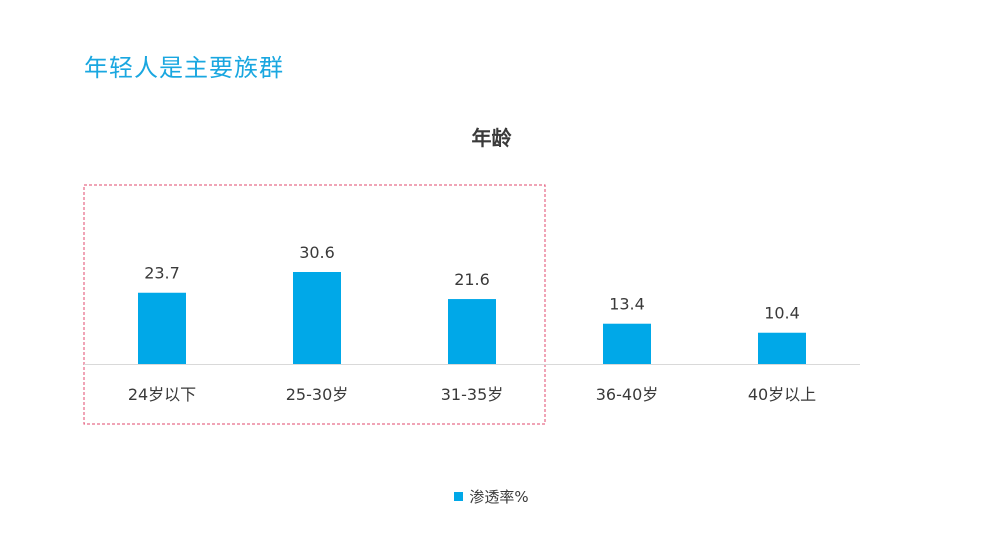 The image size is (983, 546). Describe the element at coordinates (491, 138) in the screenshot. I see `chart-title: 年龄` at that location.